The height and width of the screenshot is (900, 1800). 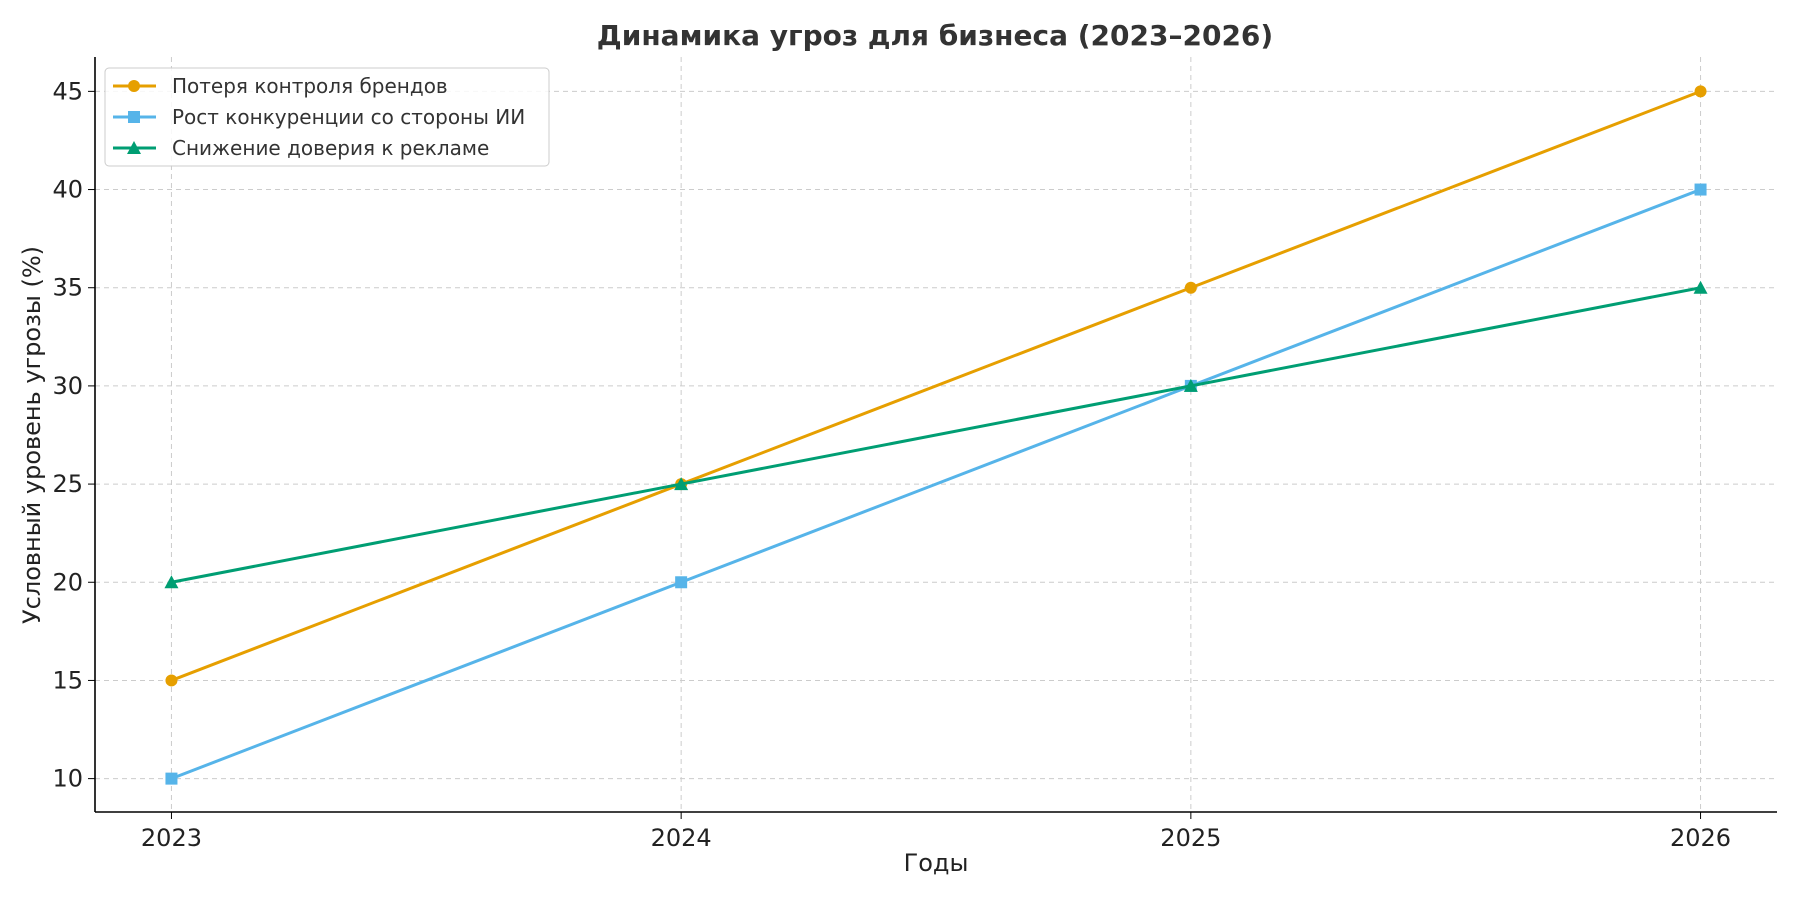 I want to click on legend-label: Потеря контроля брендов, so click(x=310, y=86).